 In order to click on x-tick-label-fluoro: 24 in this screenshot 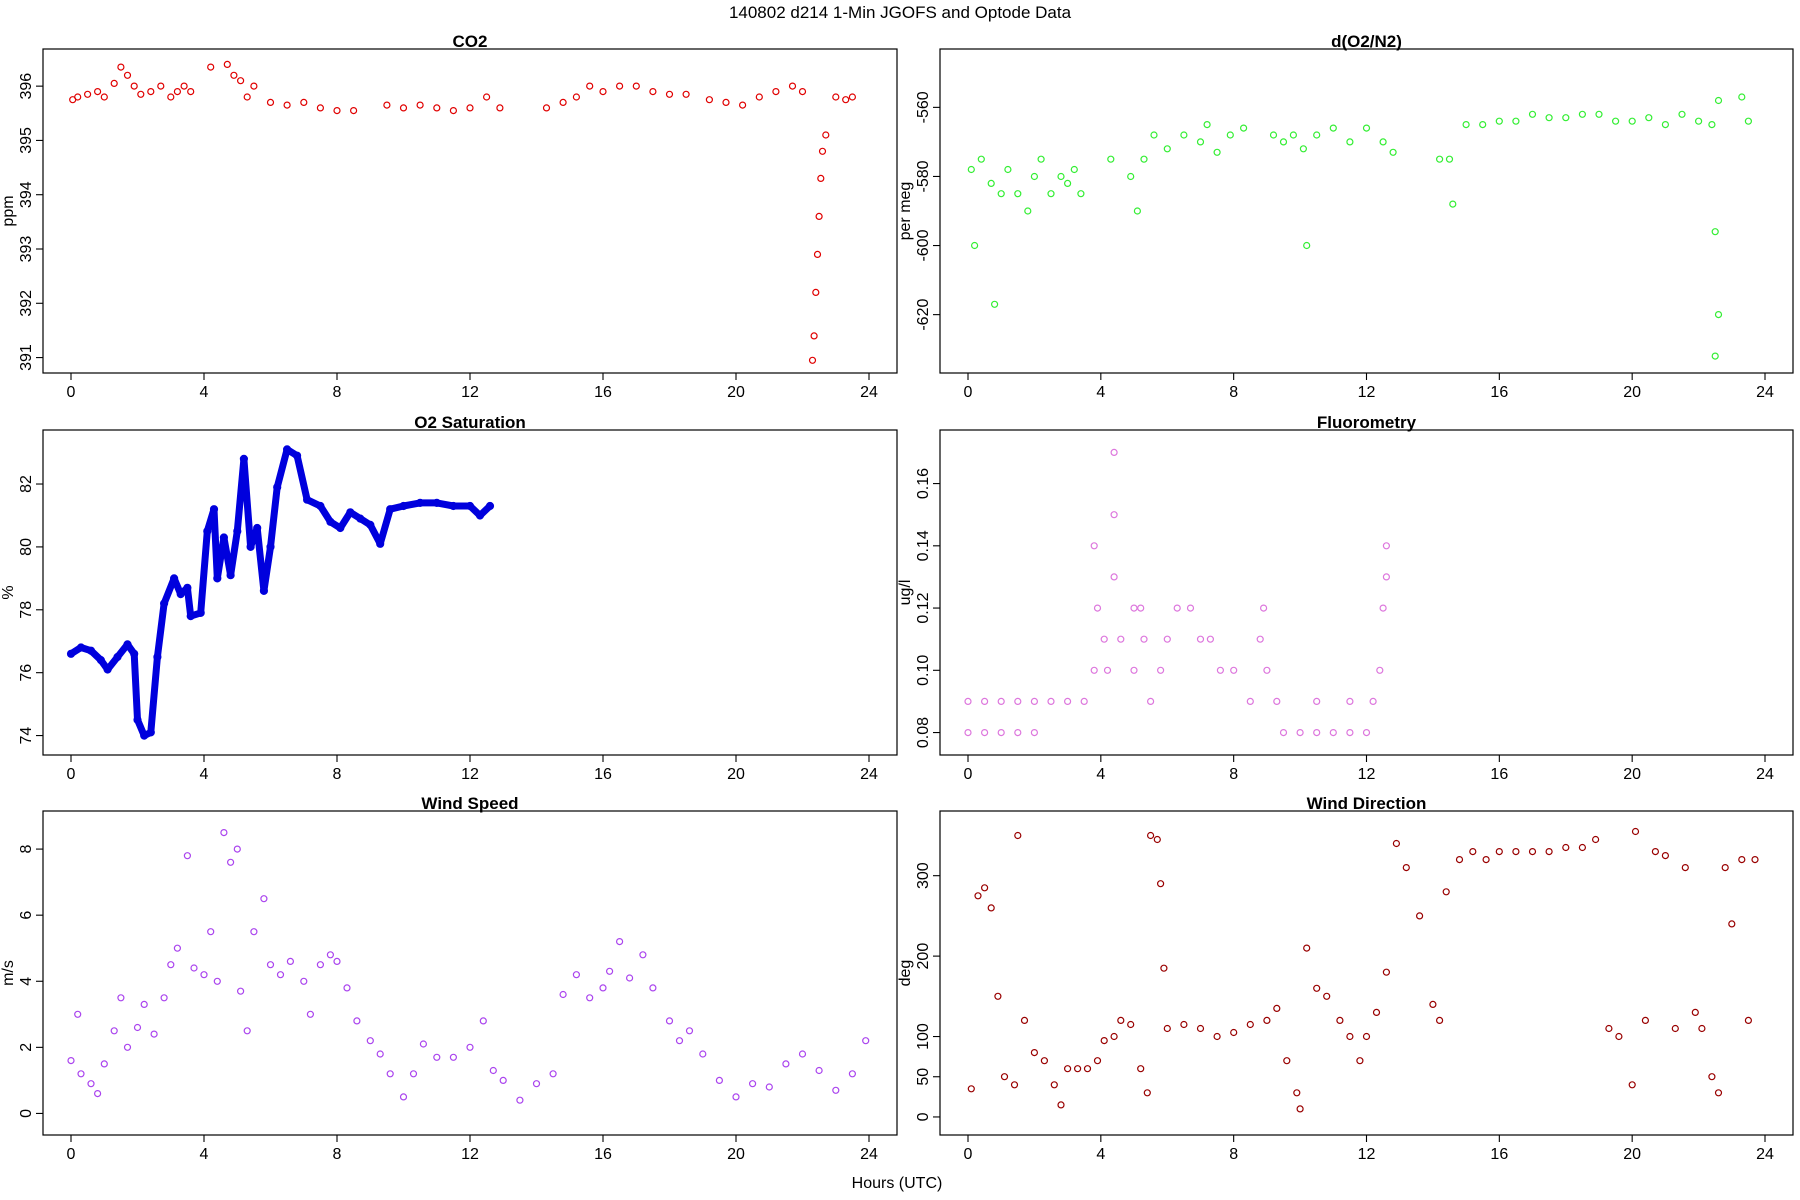, I will do `click(1765, 774)`.